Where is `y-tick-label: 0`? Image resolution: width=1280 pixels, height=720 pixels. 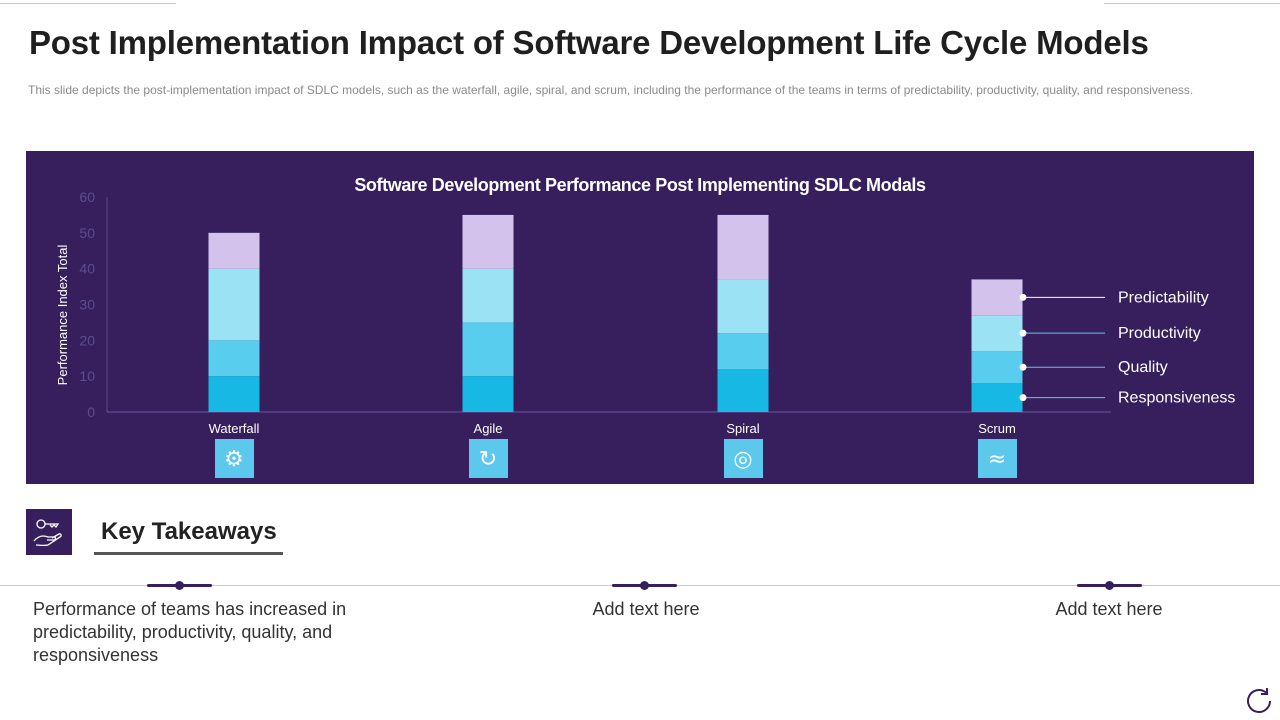 y-tick-label: 0 is located at coordinates (91, 412).